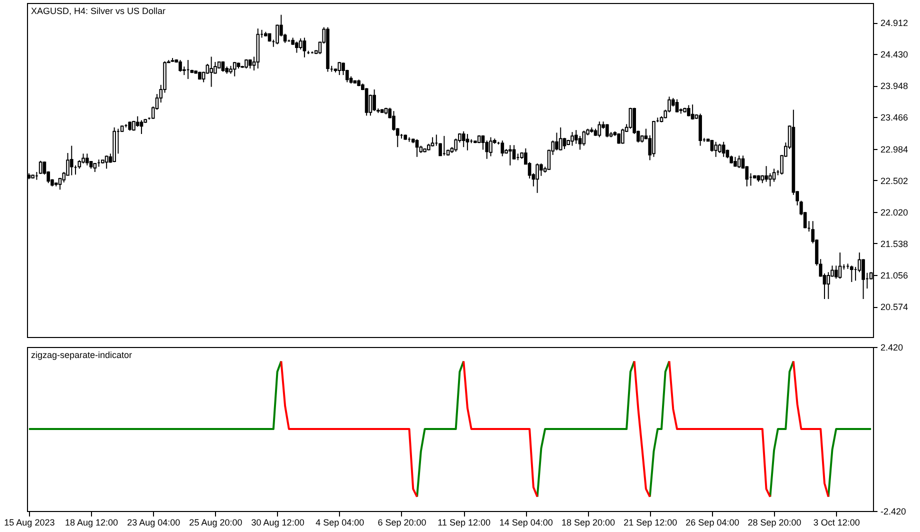 The height and width of the screenshot is (532, 920). I want to click on y-tick-label: 22.020, so click(894, 212).